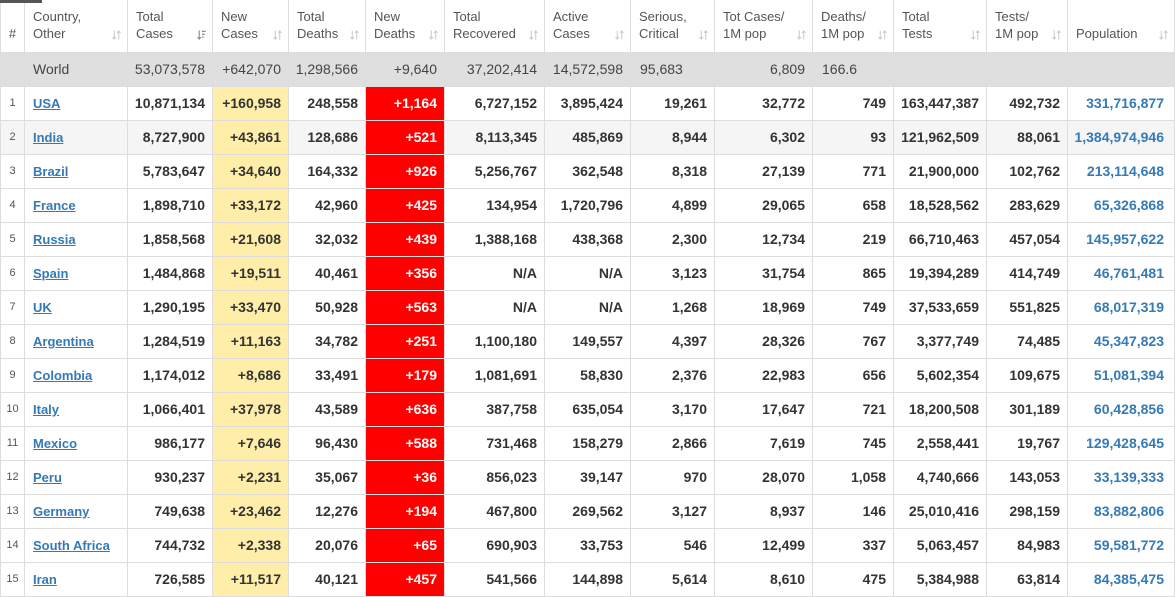  What do you see at coordinates (673, 512) in the screenshot?
I see `cell-serious-critical: 3,127` at bounding box center [673, 512].